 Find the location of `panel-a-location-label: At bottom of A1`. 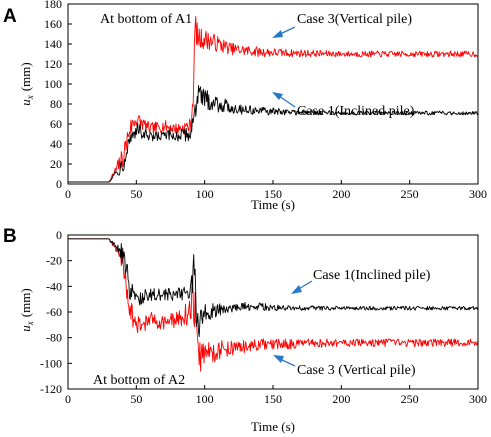

panel-a-location-label: At bottom of A1 is located at coordinates (146, 19).